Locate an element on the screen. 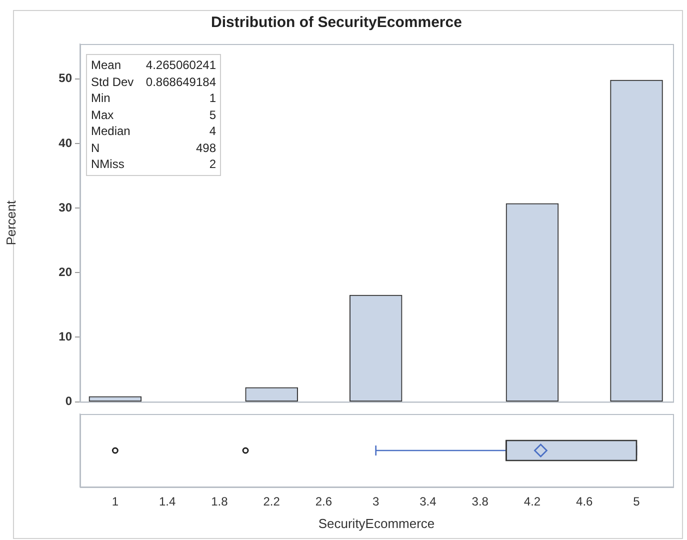 The height and width of the screenshot is (540, 687). y-tick-label: 30 is located at coordinates (65, 207).